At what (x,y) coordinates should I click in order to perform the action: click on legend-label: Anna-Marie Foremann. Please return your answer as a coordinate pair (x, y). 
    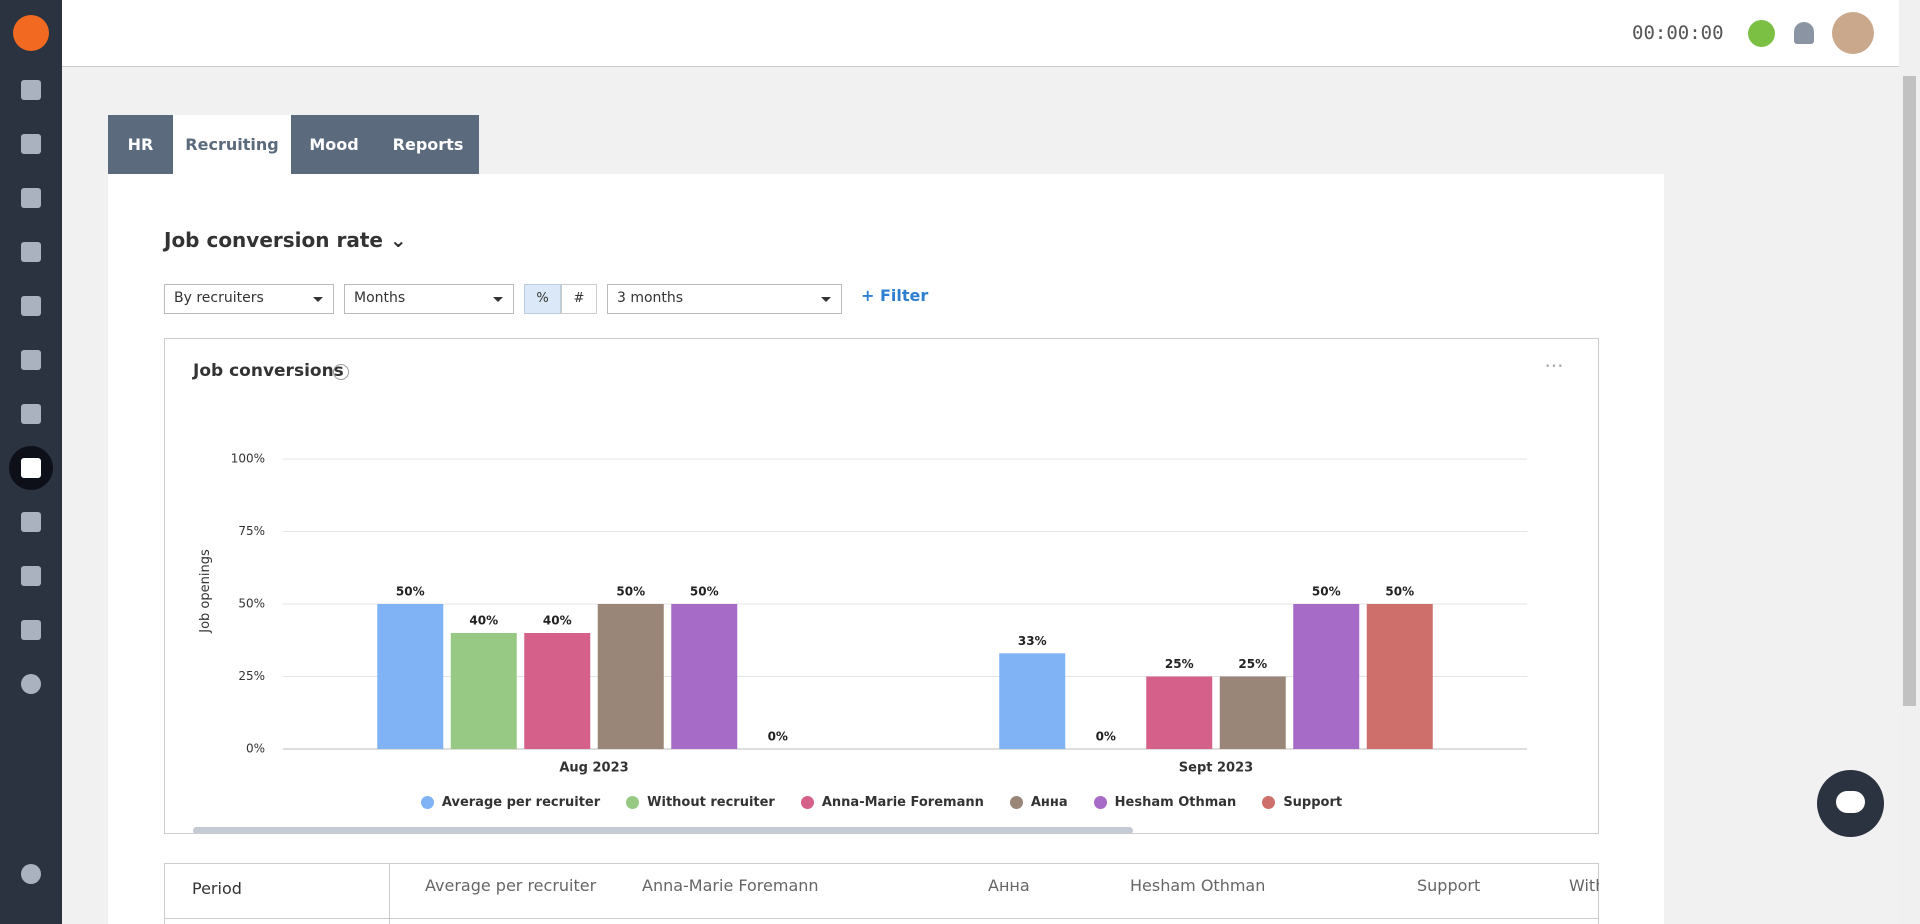
    Looking at the image, I should click on (902, 802).